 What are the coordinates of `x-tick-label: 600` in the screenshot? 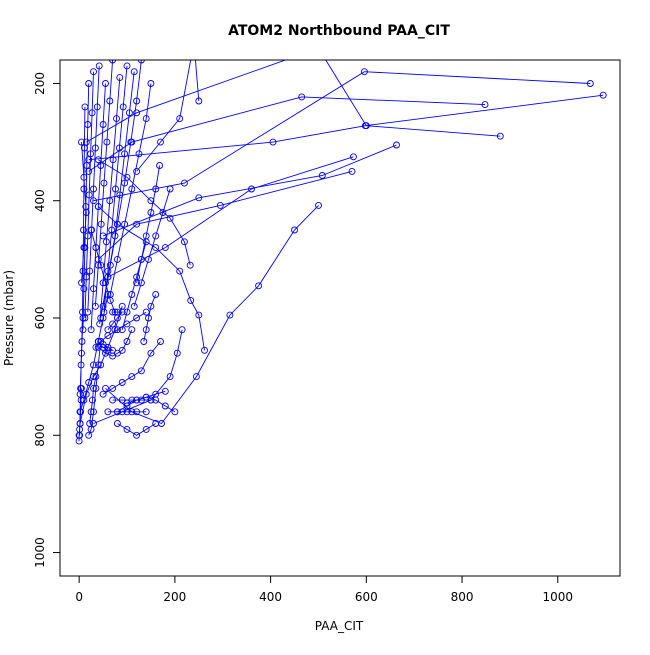 It's located at (366, 597).